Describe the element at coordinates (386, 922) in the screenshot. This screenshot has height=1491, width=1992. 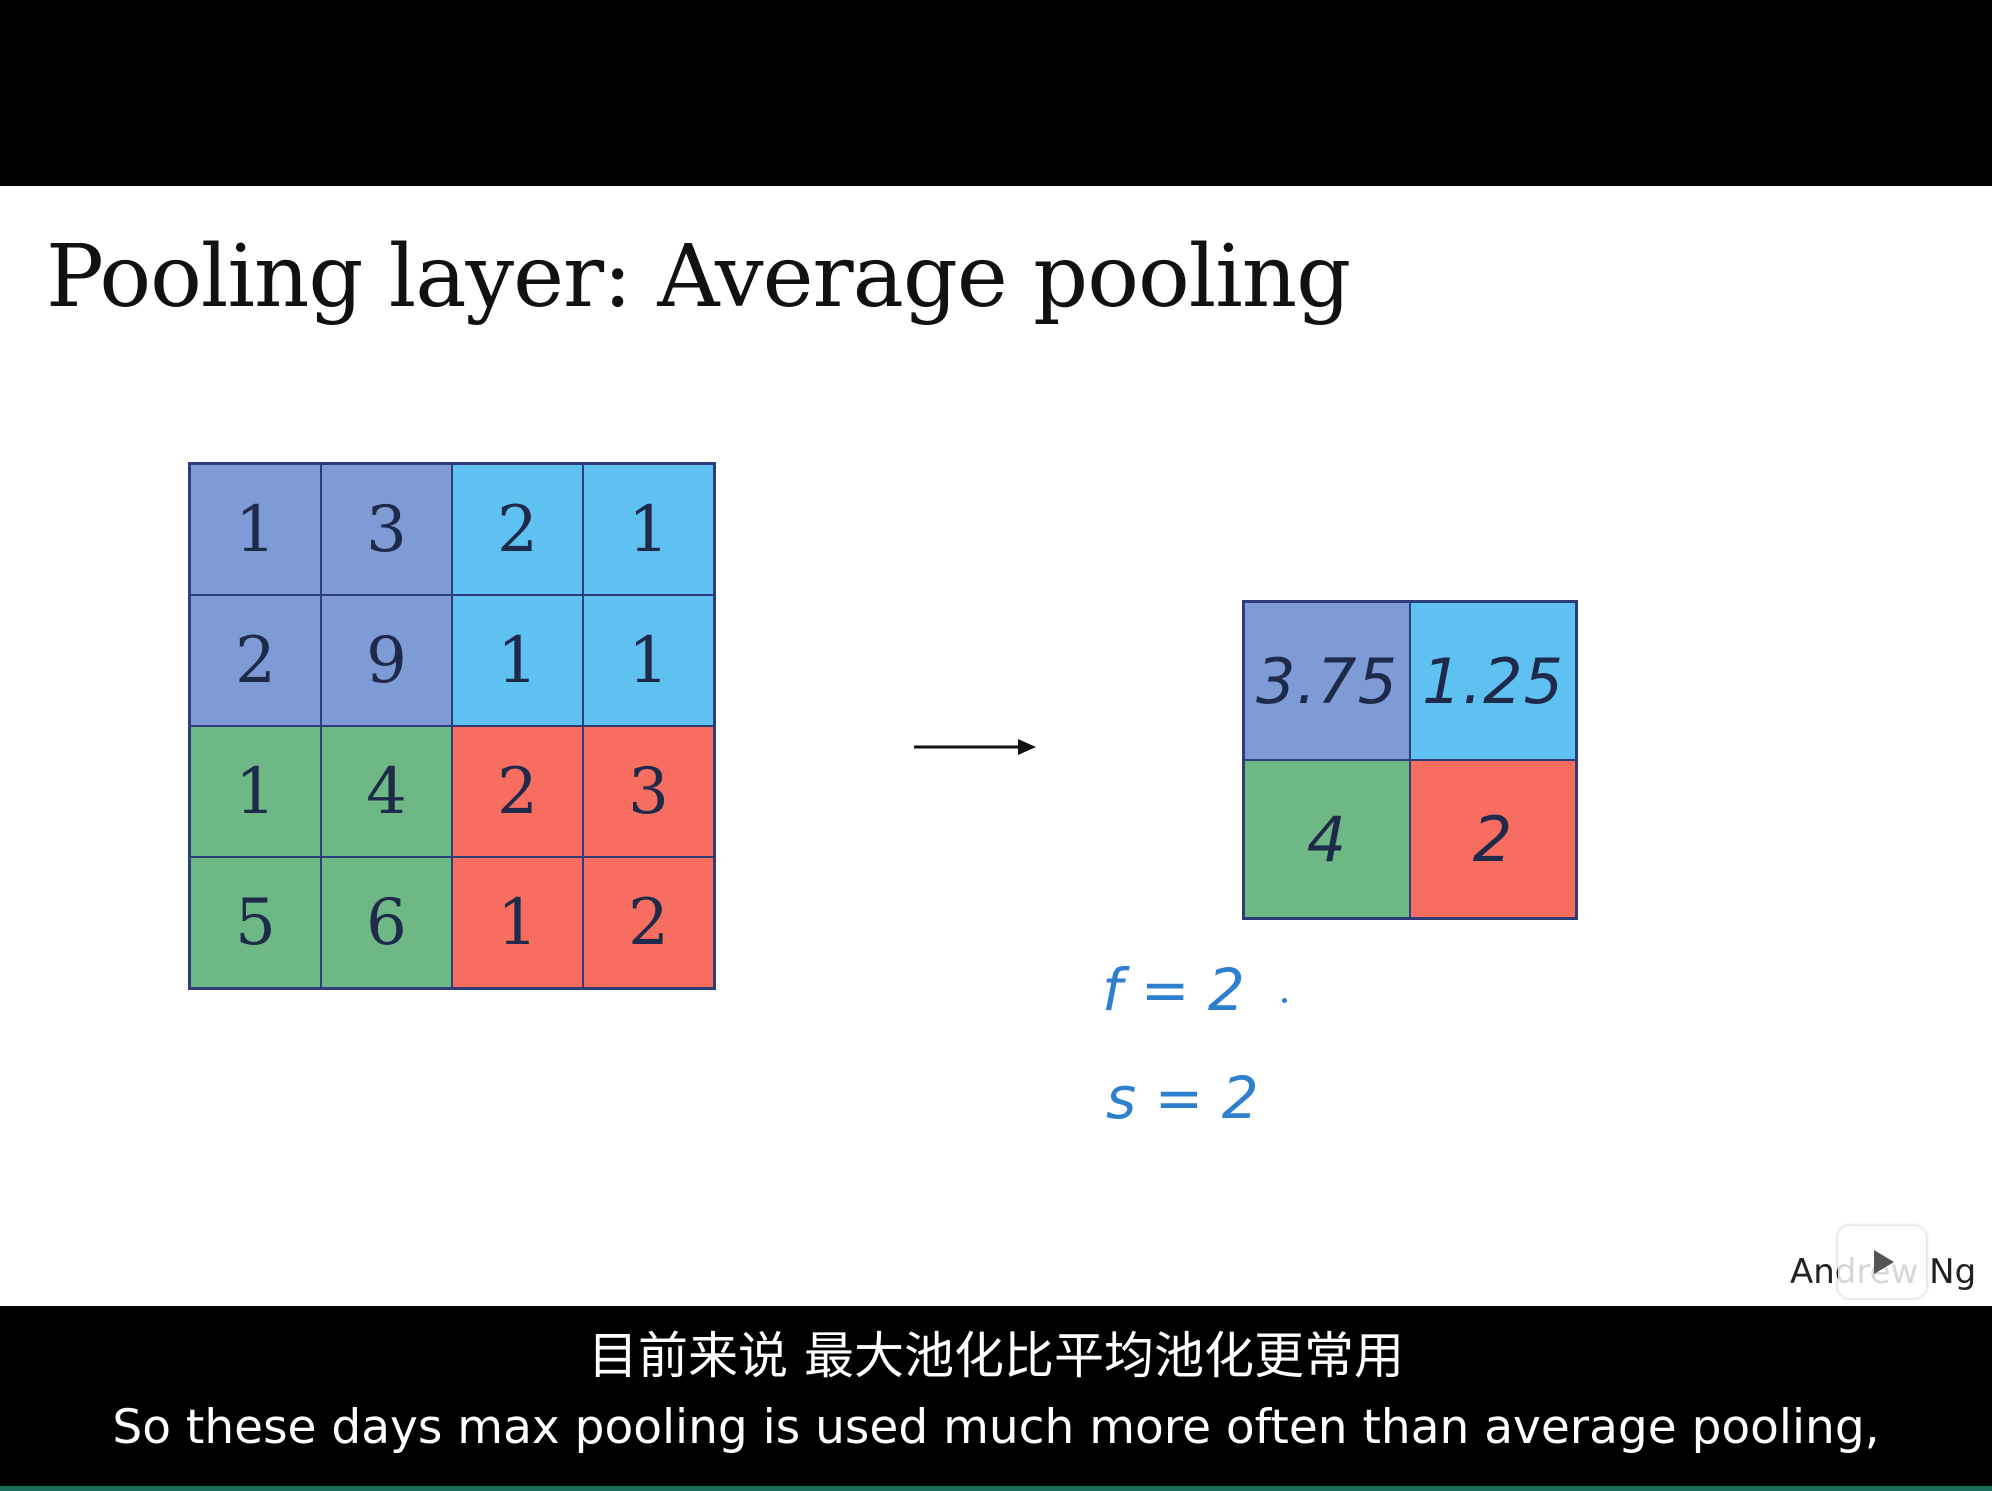
I see `input-cell-r4c2: 6` at that location.